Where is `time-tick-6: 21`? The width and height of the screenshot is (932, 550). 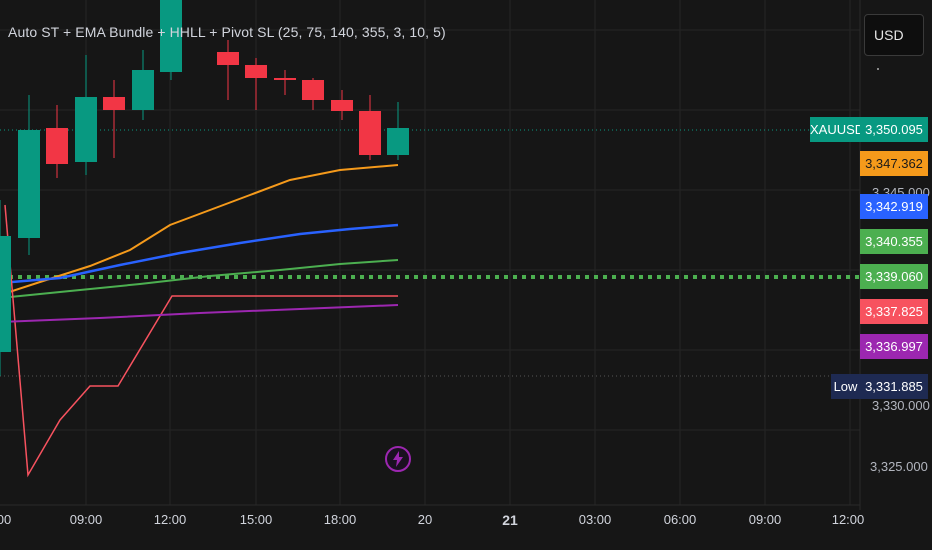 time-tick-6: 21 is located at coordinates (510, 520).